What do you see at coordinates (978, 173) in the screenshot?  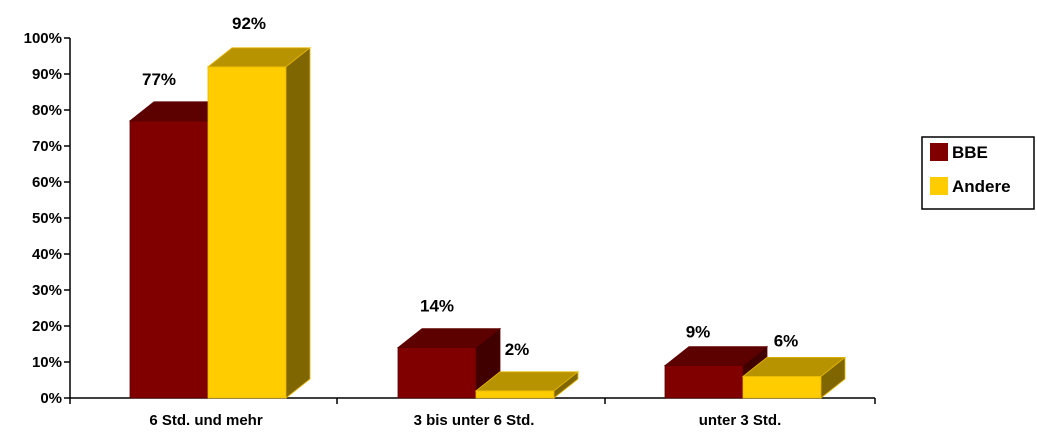 I see `chart-legend: BBE Andere` at bounding box center [978, 173].